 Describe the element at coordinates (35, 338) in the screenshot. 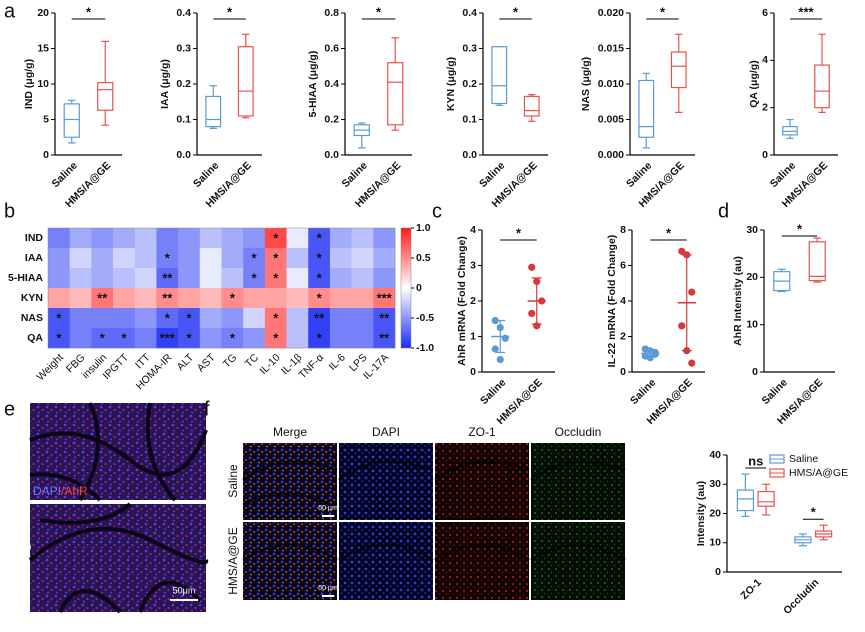

I see `row-label: QA` at that location.